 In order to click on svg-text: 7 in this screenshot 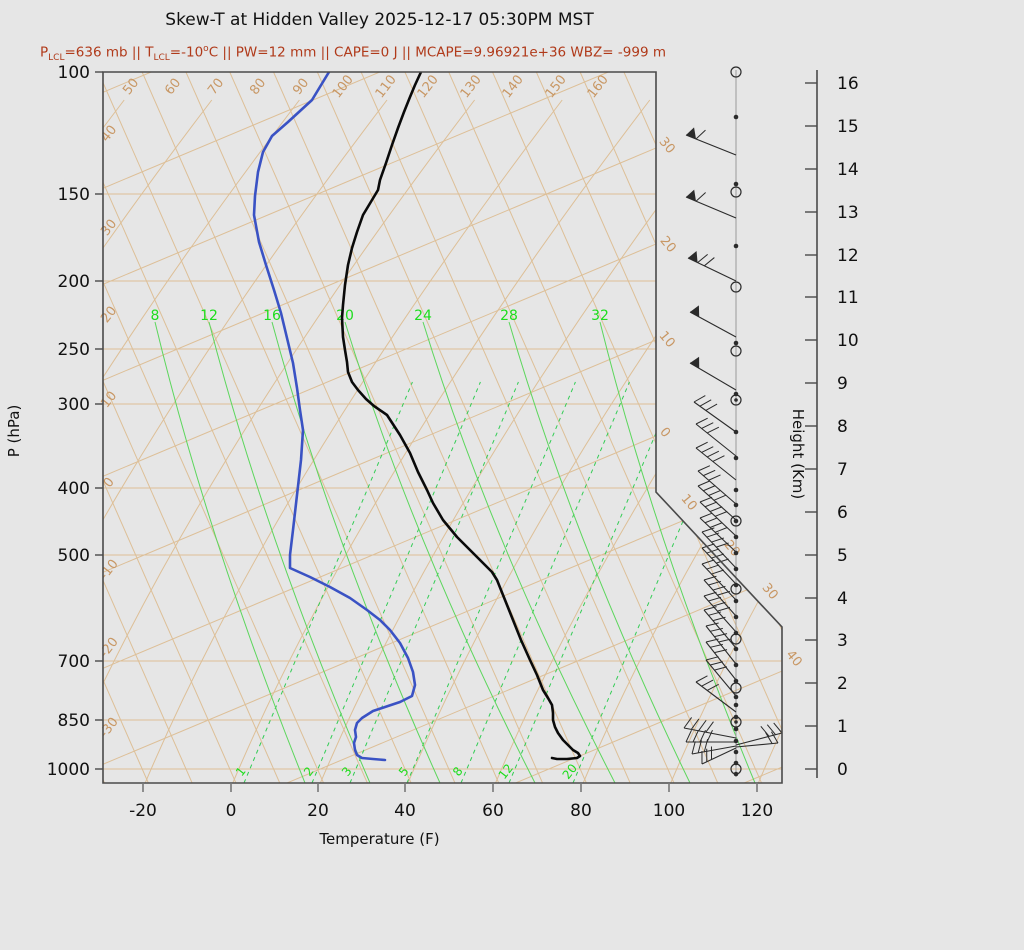, I will do `click(842, 470)`.